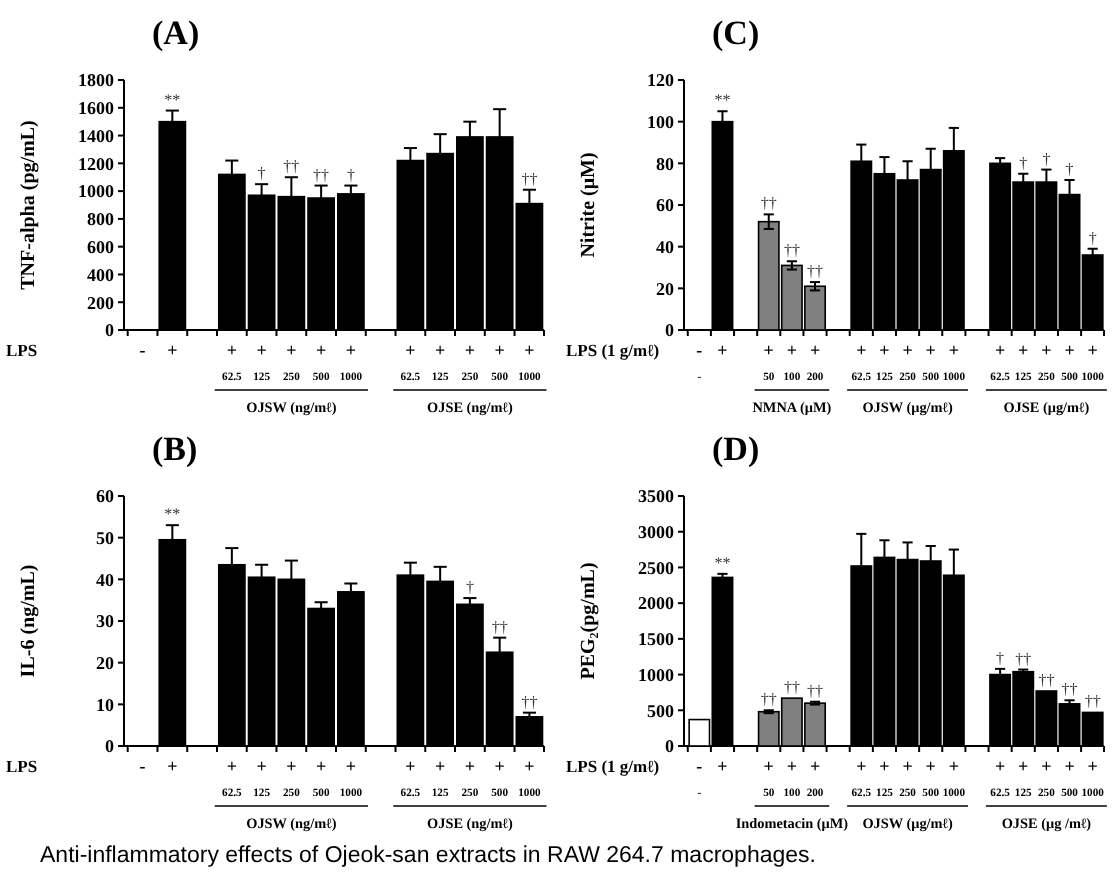 This screenshot has height=882, width=1118. I want to click on y-tick-label: 1800, so click(96, 80).